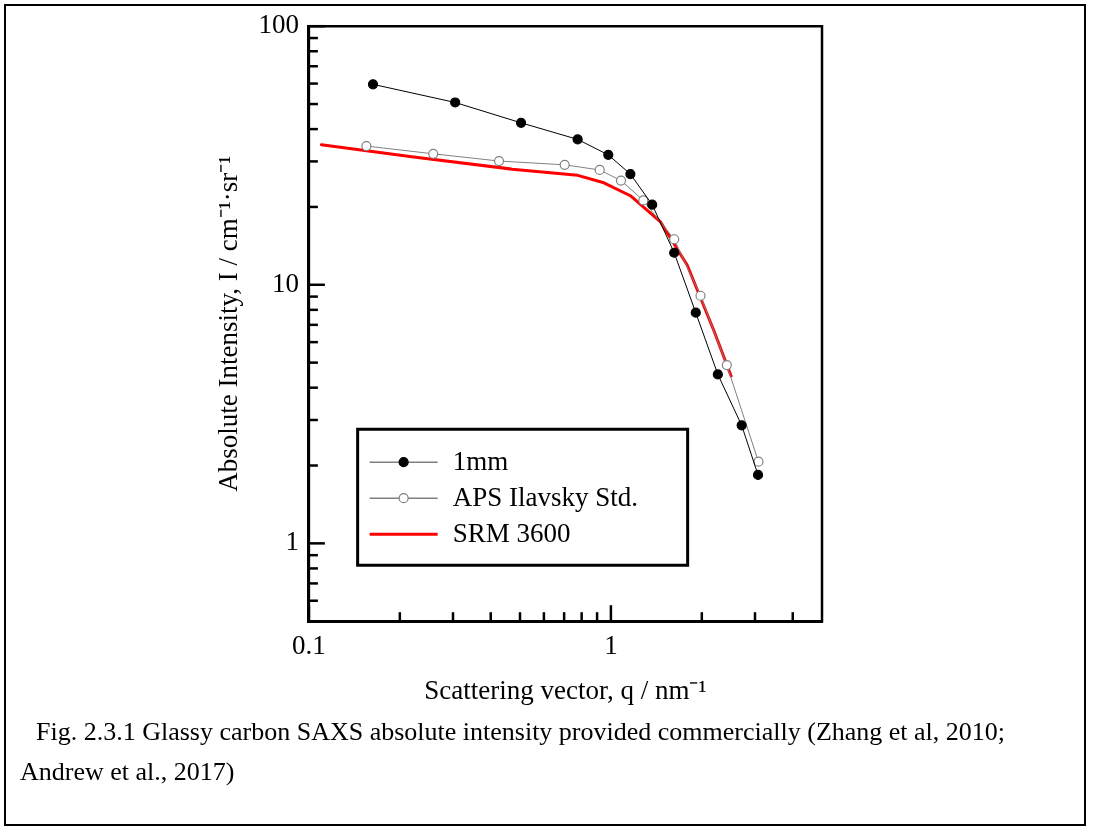 This screenshot has width=1094, height=835. Describe the element at coordinates (565, 689) in the screenshot. I see `x-axis-title: Scattering vector, q / nm⁻¹` at that location.